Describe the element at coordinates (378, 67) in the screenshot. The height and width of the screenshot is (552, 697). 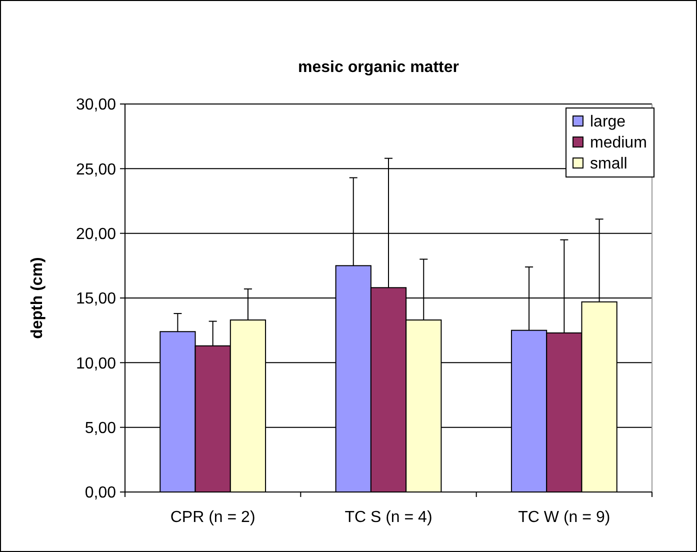
I see `chart-title: mesic organic matter` at that location.